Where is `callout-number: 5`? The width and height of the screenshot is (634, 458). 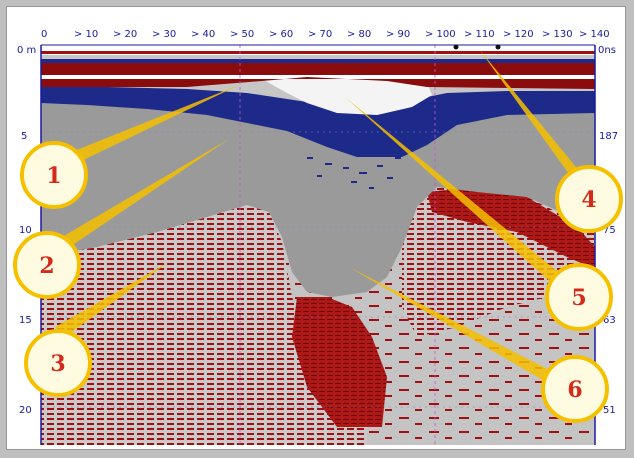
callout-number: 5 is located at coordinates (578, 298).